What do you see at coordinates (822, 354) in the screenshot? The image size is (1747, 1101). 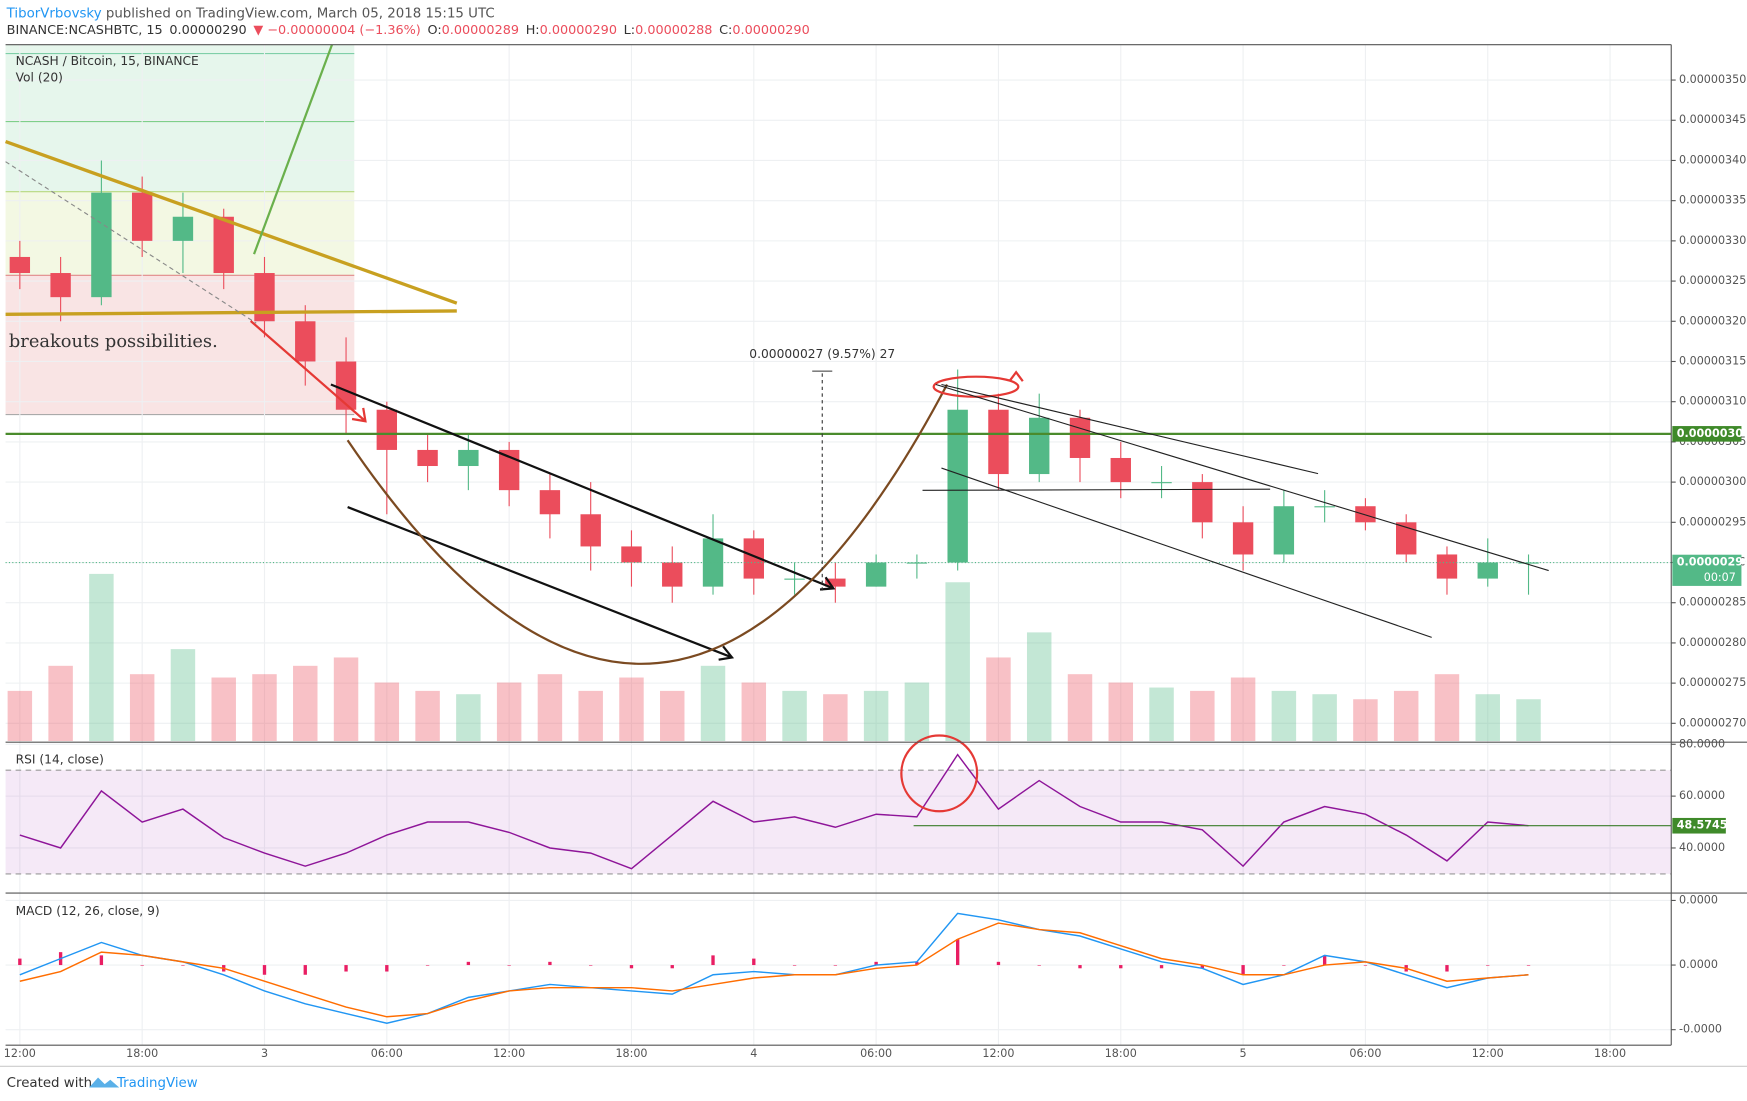 I see `measure-label: 0.00000027 (9.57%) 27` at bounding box center [822, 354].